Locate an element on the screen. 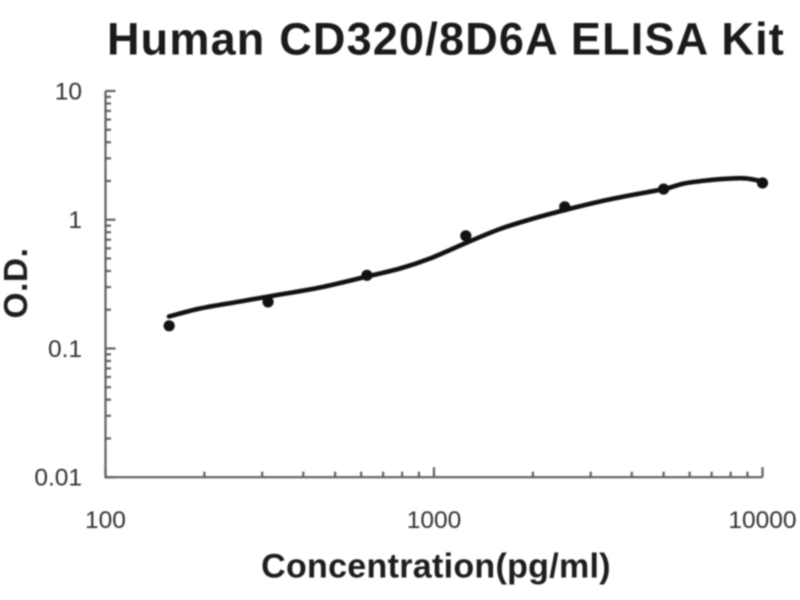 This screenshot has width=800, height=600. chart-title: Human CD320/8D6A ELISA Kit is located at coordinates (446, 39).